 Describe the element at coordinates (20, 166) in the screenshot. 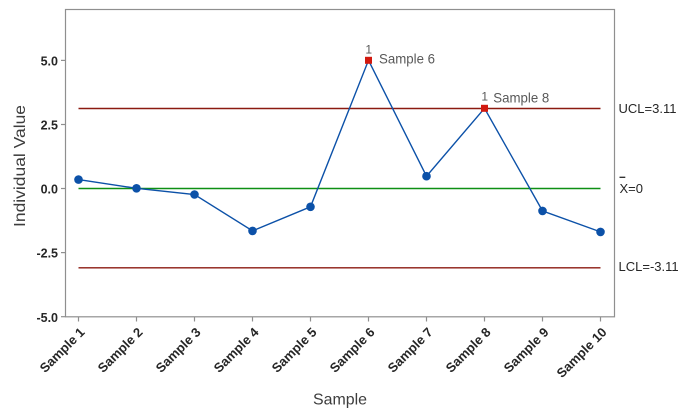

I see `svg-text: Individual Value` at that location.